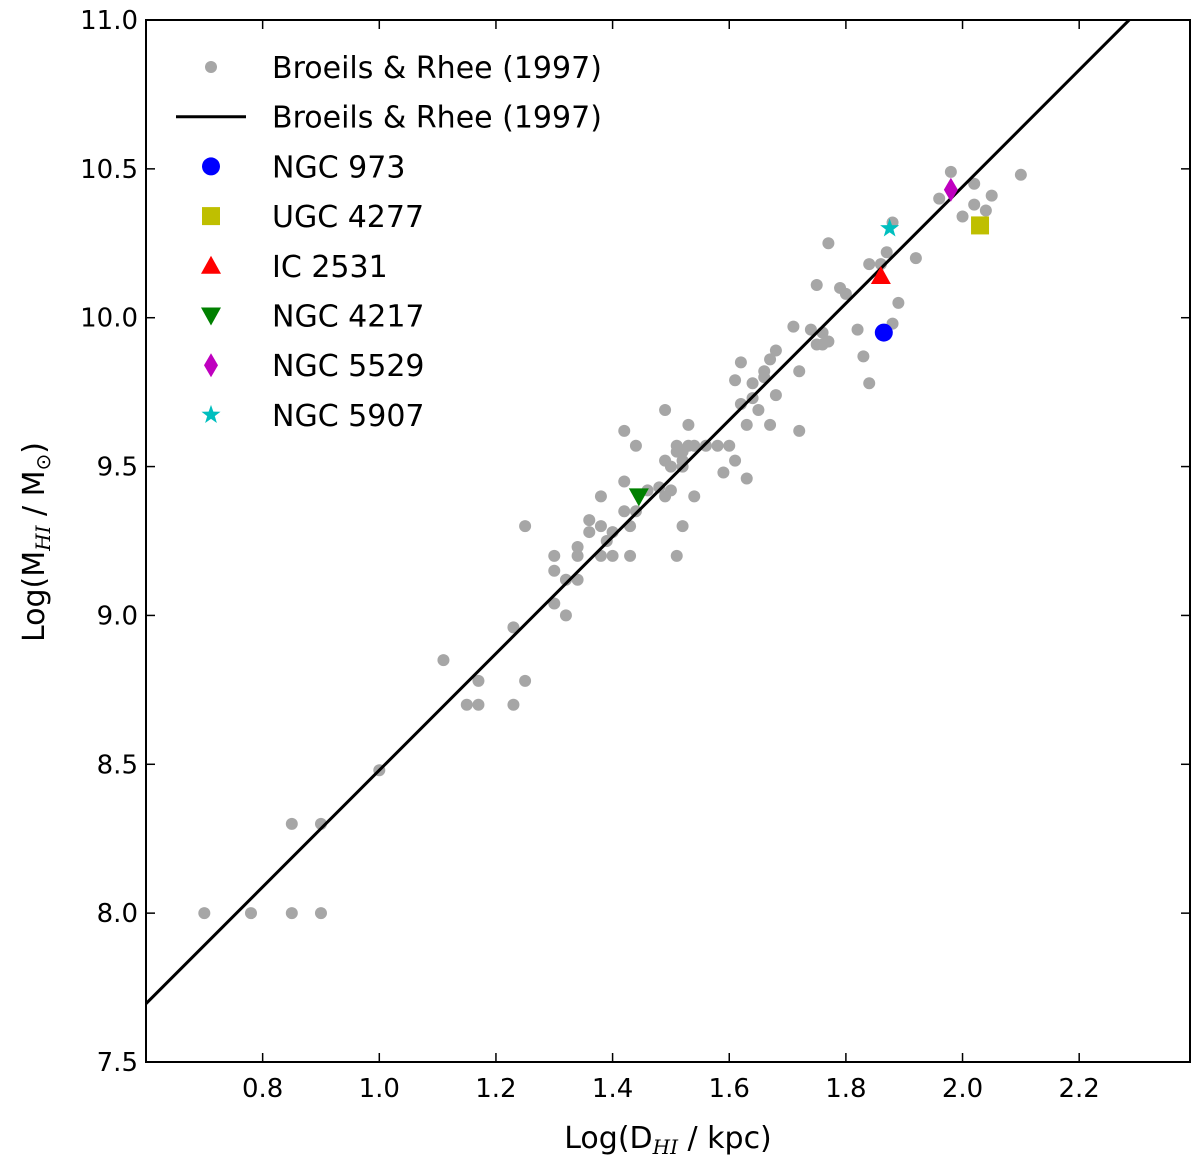 This screenshot has width=1200, height=1166. Describe the element at coordinates (109, 170) in the screenshot. I see `y-tick-label: 10.5` at that location.